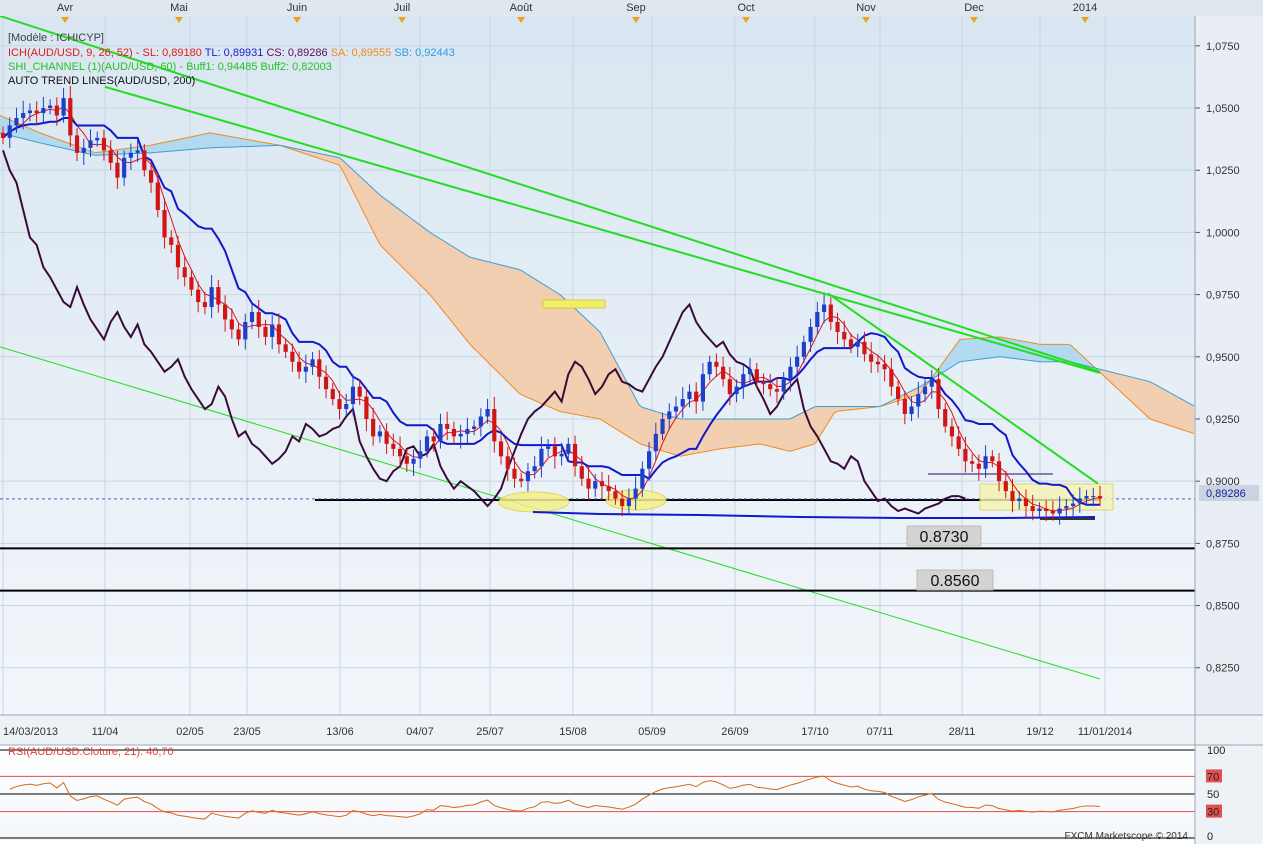 Image resolution: width=1263 pixels, height=849 pixels. What do you see at coordinates (1213, 777) in the screenshot?
I see `rsi-axis-label-70: 70` at bounding box center [1213, 777].